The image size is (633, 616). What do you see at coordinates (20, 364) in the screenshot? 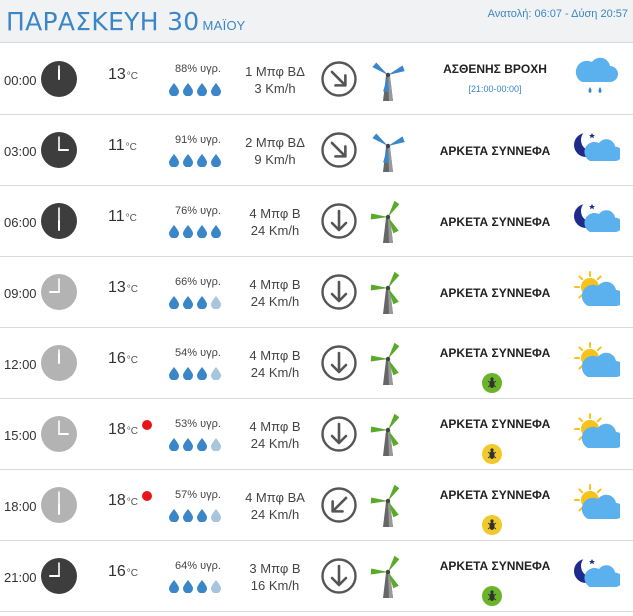
I see `time-label: 12:00` at bounding box center [20, 364].